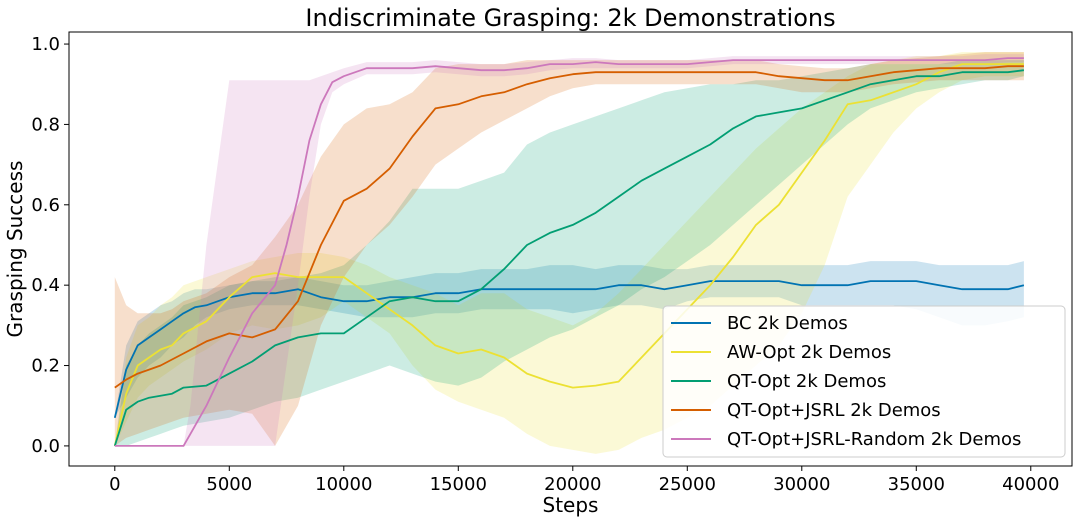 The width and height of the screenshot is (1080, 523). What do you see at coordinates (571, 505) in the screenshot?
I see `x-axis-label: Steps` at bounding box center [571, 505].